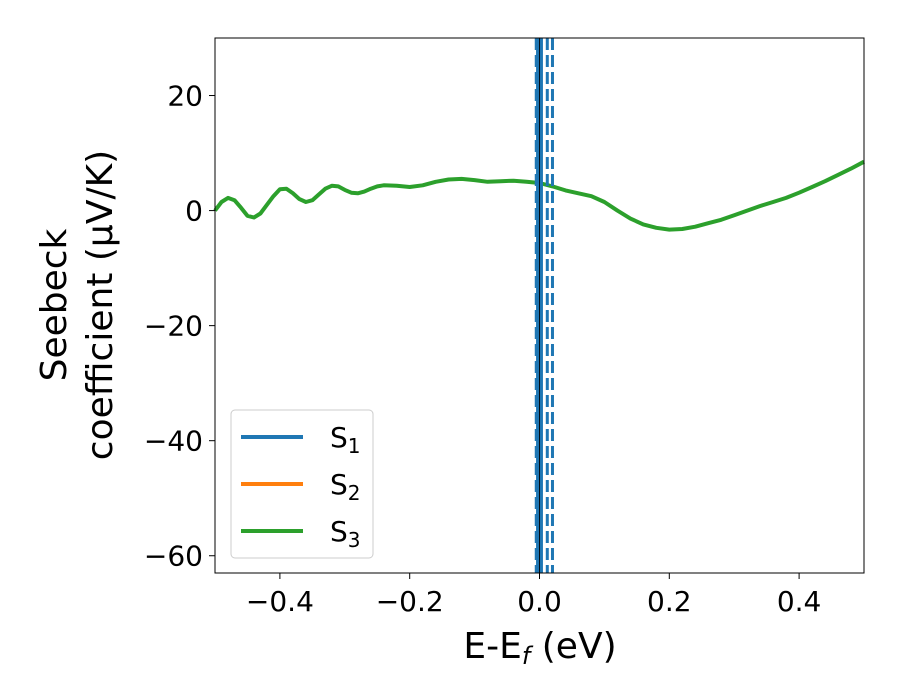 The width and height of the screenshot is (900, 700). I want to click on x-tick-label: 0.0, so click(539, 601).